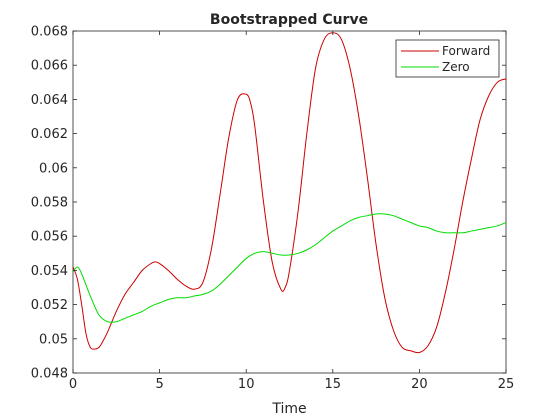 This screenshot has height=420, width=560. What do you see at coordinates (49, 134) in the screenshot?
I see `y-tick-label: 0.062` at bounding box center [49, 134].